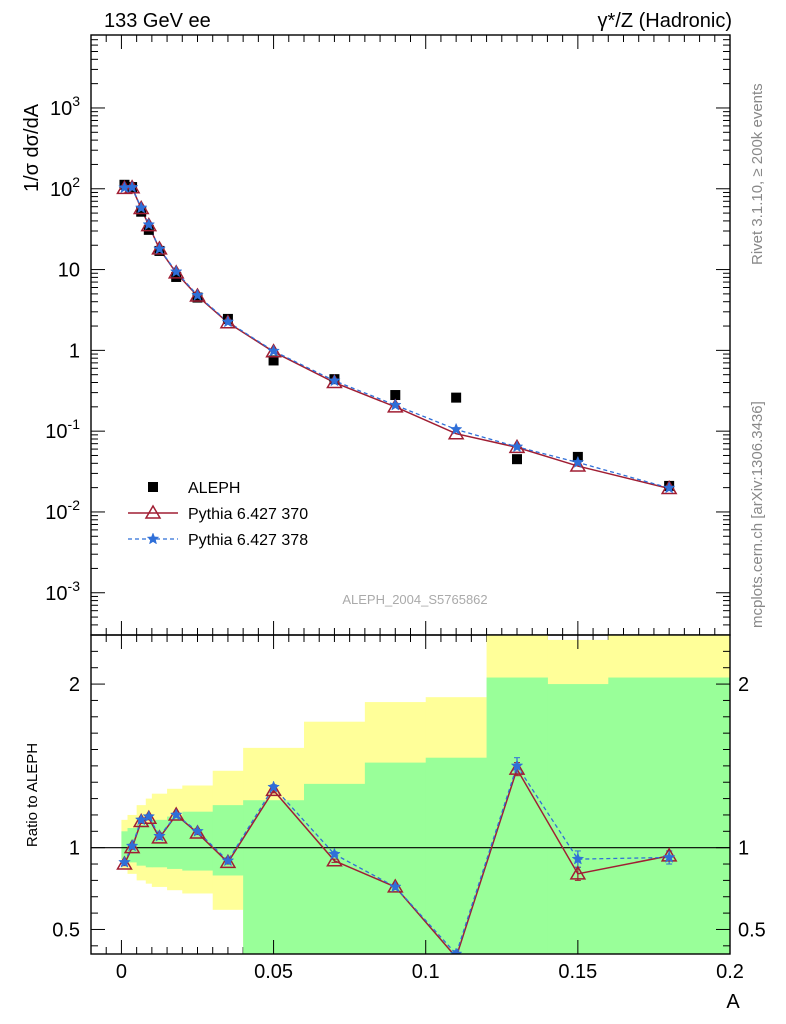  Describe the element at coordinates (62, 429) in the screenshot. I see `y-tick-label: 10⁻¹` at that location.